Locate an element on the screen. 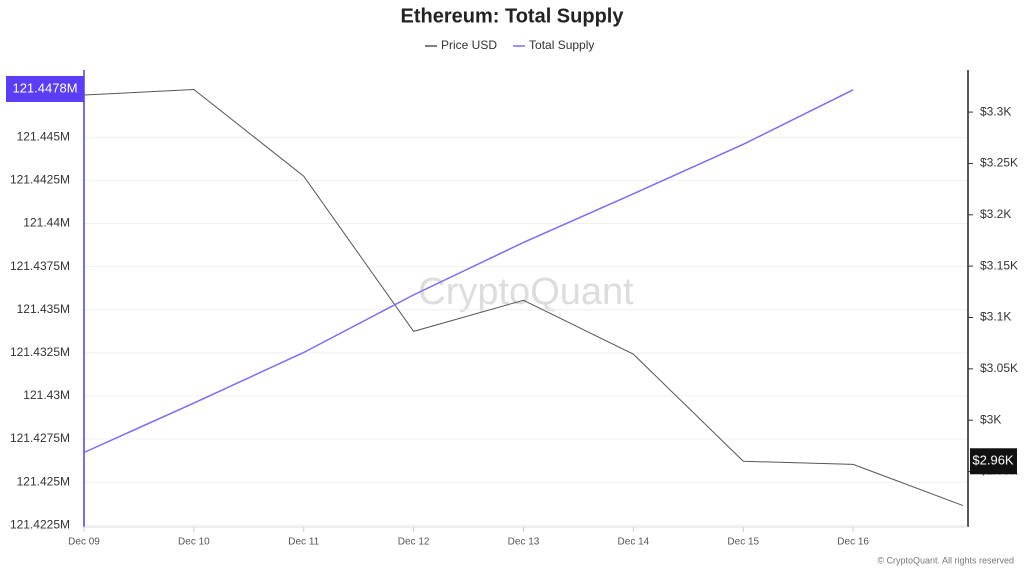 This screenshot has width=1024, height=570. y-highlight-label: 121.4478M is located at coordinates (44, 87).